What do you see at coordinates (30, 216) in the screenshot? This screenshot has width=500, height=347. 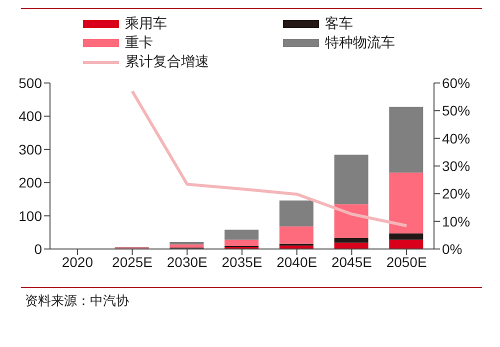 I see `y-tick-label: 100` at bounding box center [30, 216].